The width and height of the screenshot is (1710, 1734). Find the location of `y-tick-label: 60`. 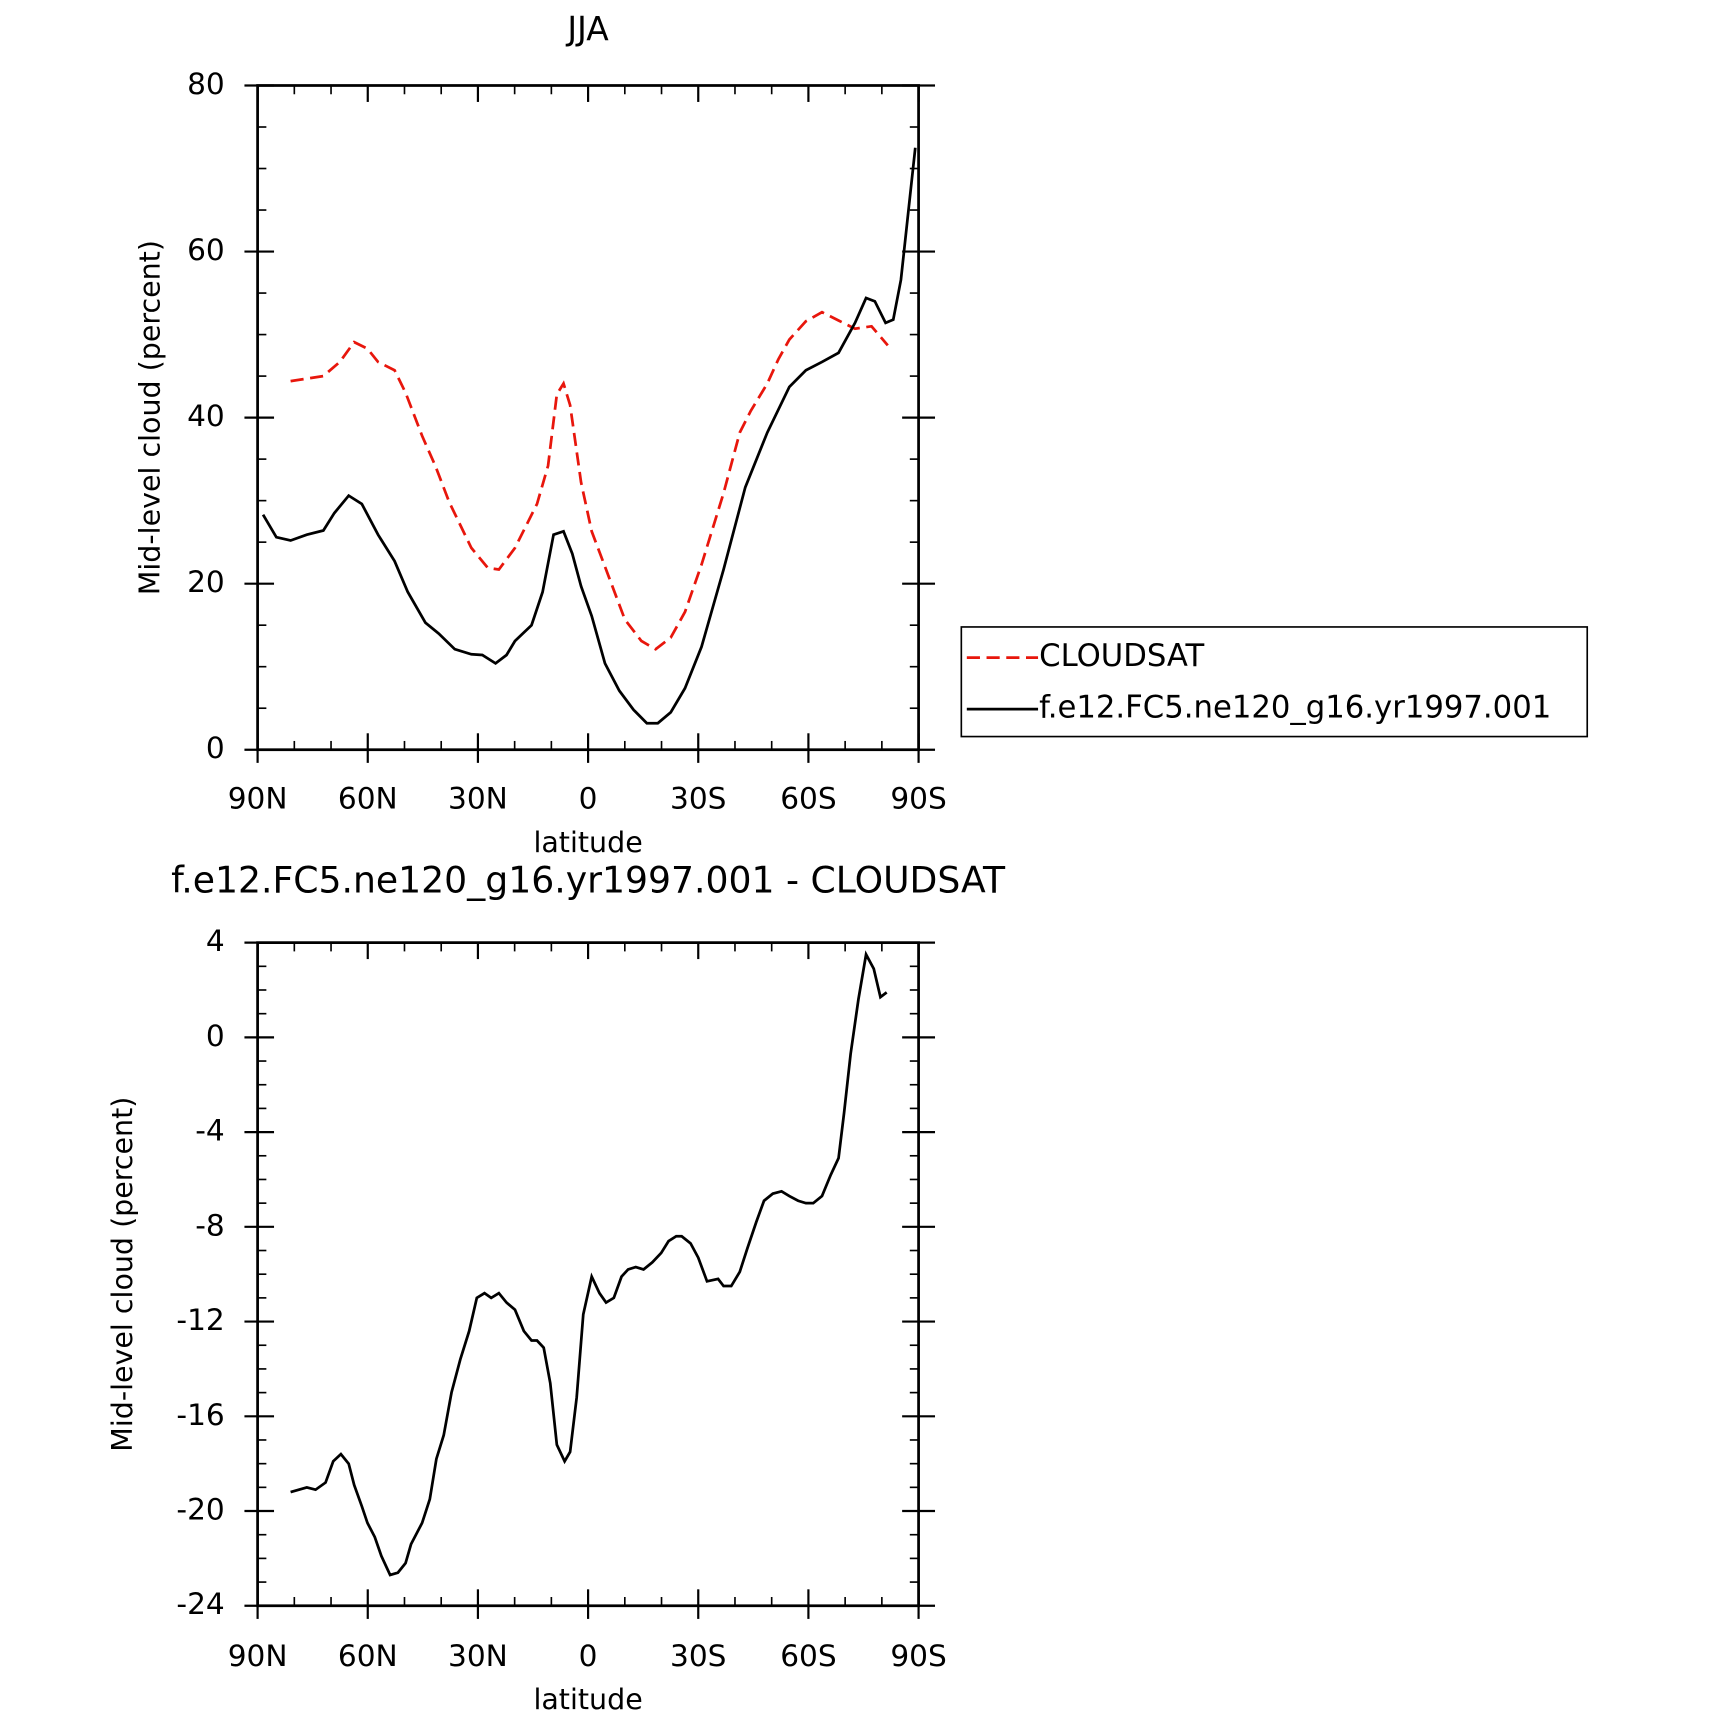

y-tick-label: 60 is located at coordinates (206, 250).